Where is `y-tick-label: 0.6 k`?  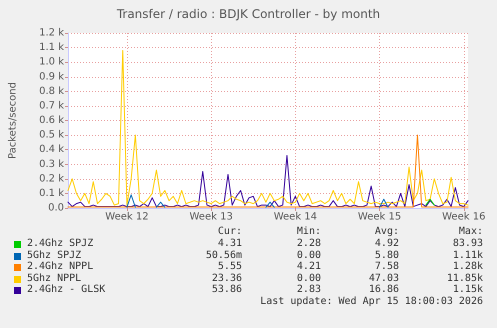
y-tick-label: 0.6 k is located at coordinates (51, 120).